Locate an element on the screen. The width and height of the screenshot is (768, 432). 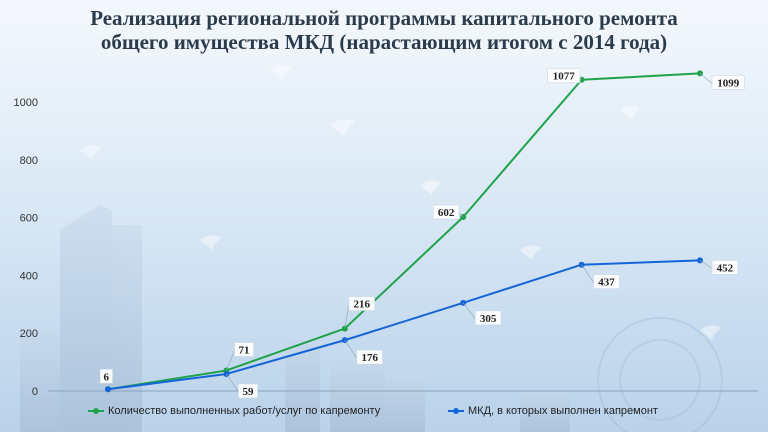
data-label: 1099 is located at coordinates (728, 83).